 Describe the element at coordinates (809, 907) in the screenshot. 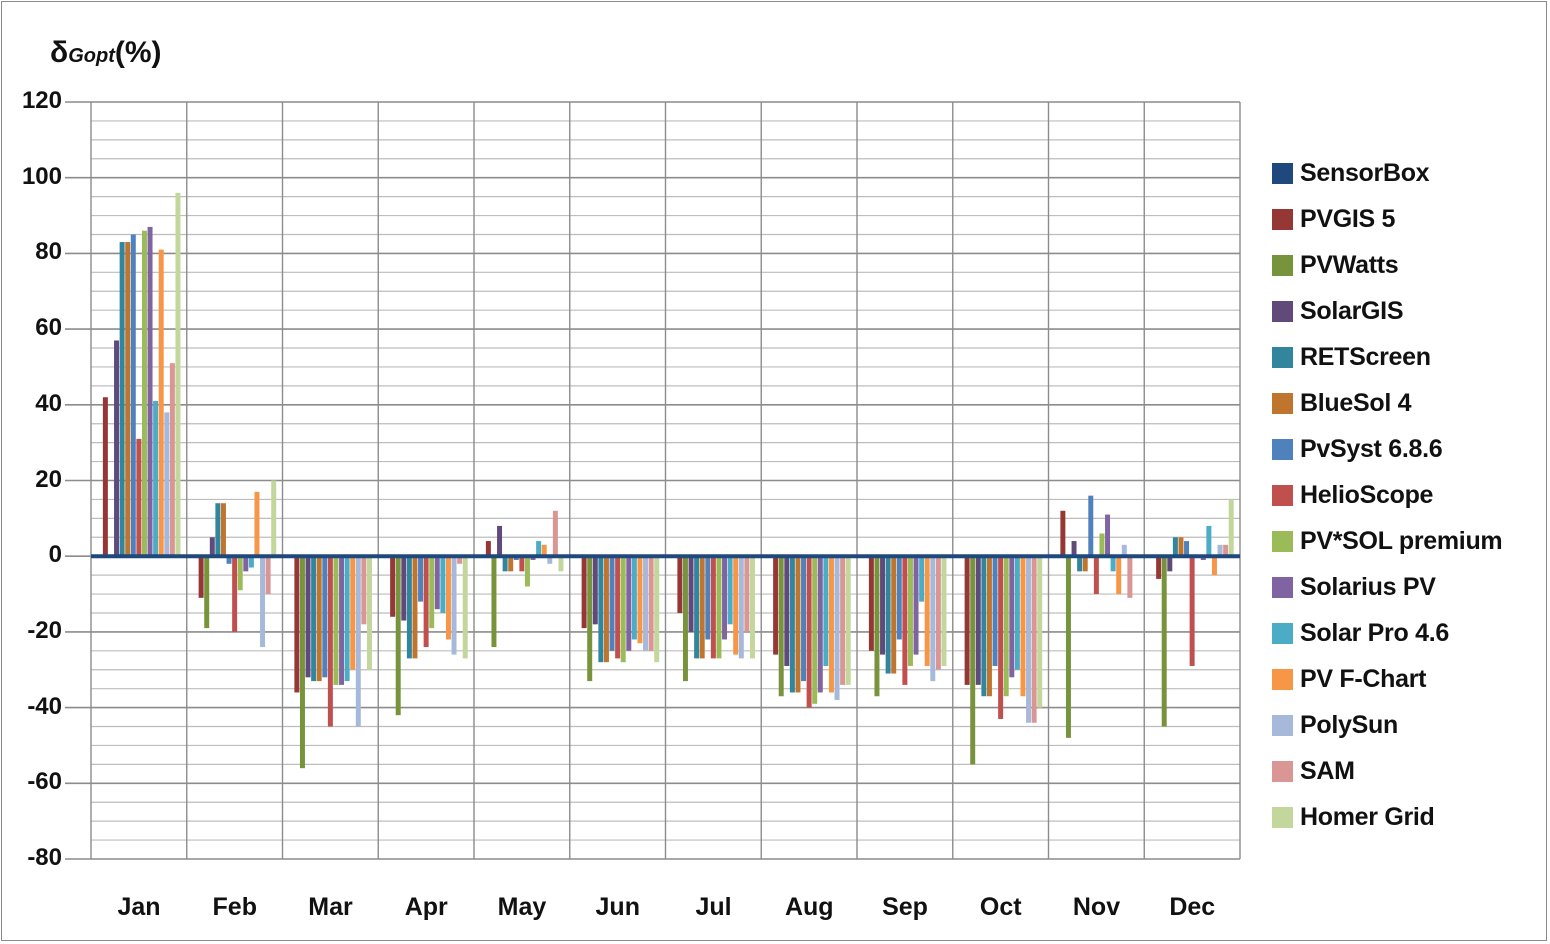

I see `x-tick-label: Aug` at that location.